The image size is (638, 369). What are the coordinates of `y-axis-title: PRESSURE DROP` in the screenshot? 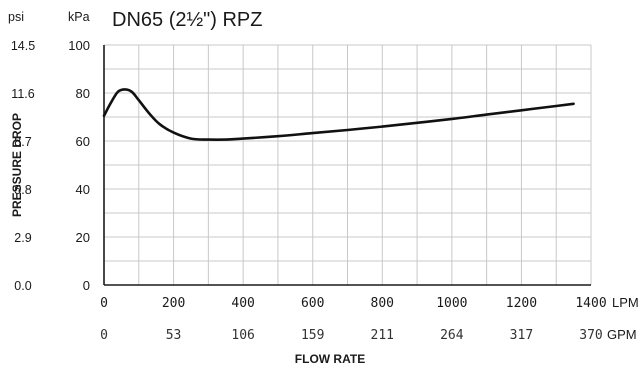 It's located at (17, 165).